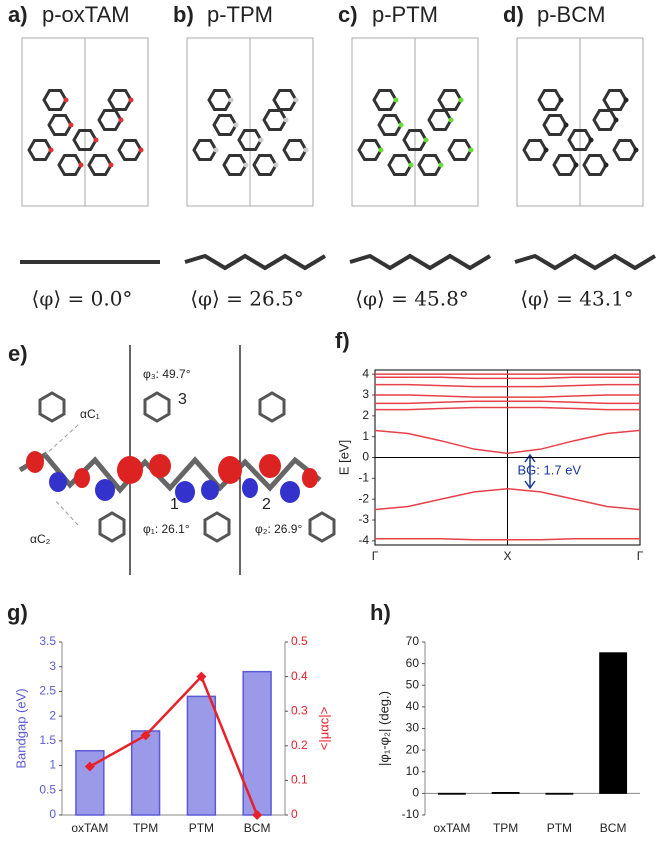  I want to click on annotation: 1, so click(174, 504).